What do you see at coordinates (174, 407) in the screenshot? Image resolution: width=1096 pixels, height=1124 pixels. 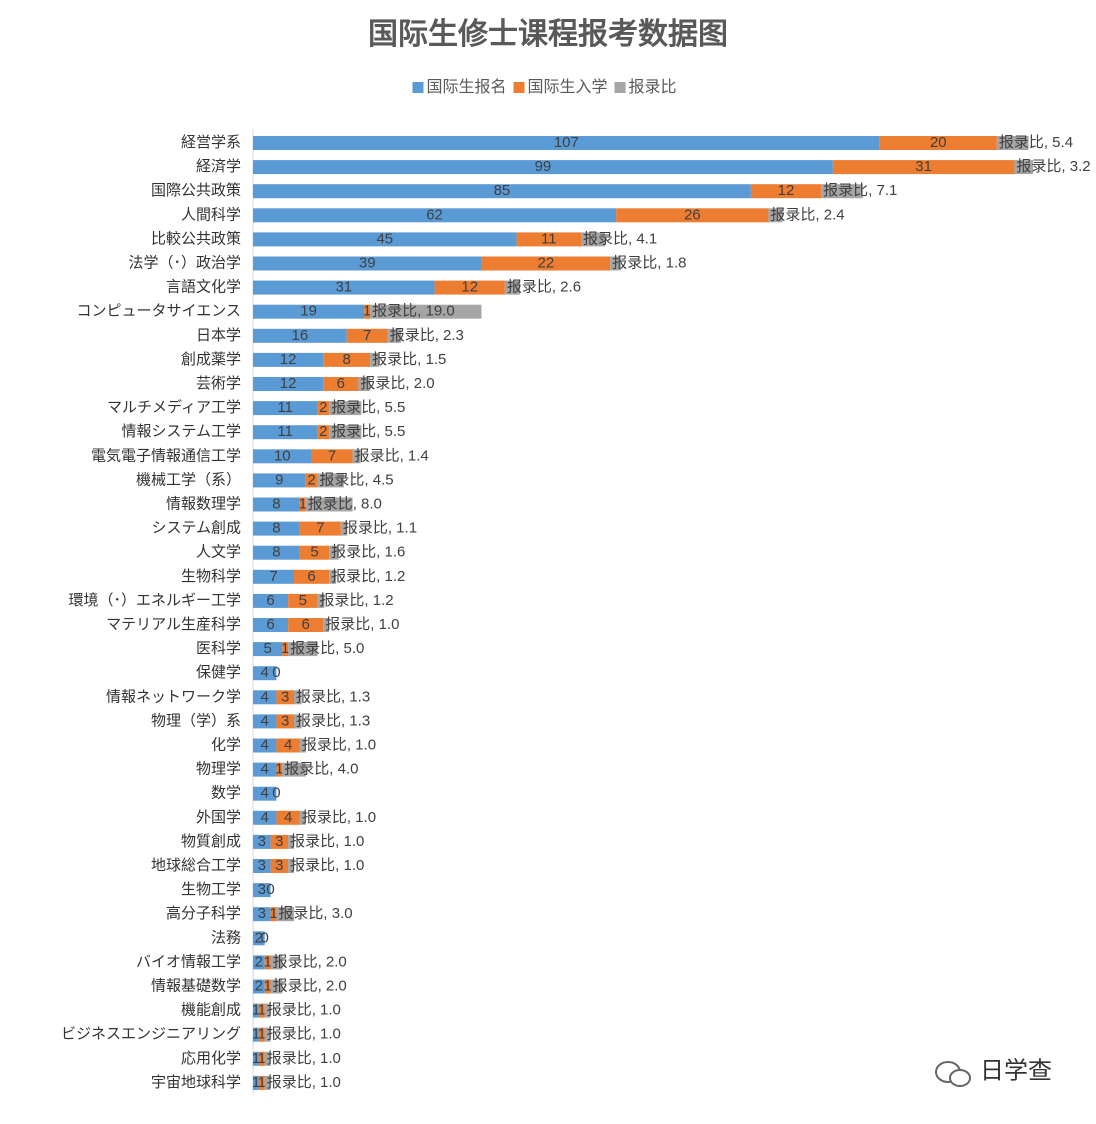 I see `category-label: マルチメディア工学` at bounding box center [174, 407].